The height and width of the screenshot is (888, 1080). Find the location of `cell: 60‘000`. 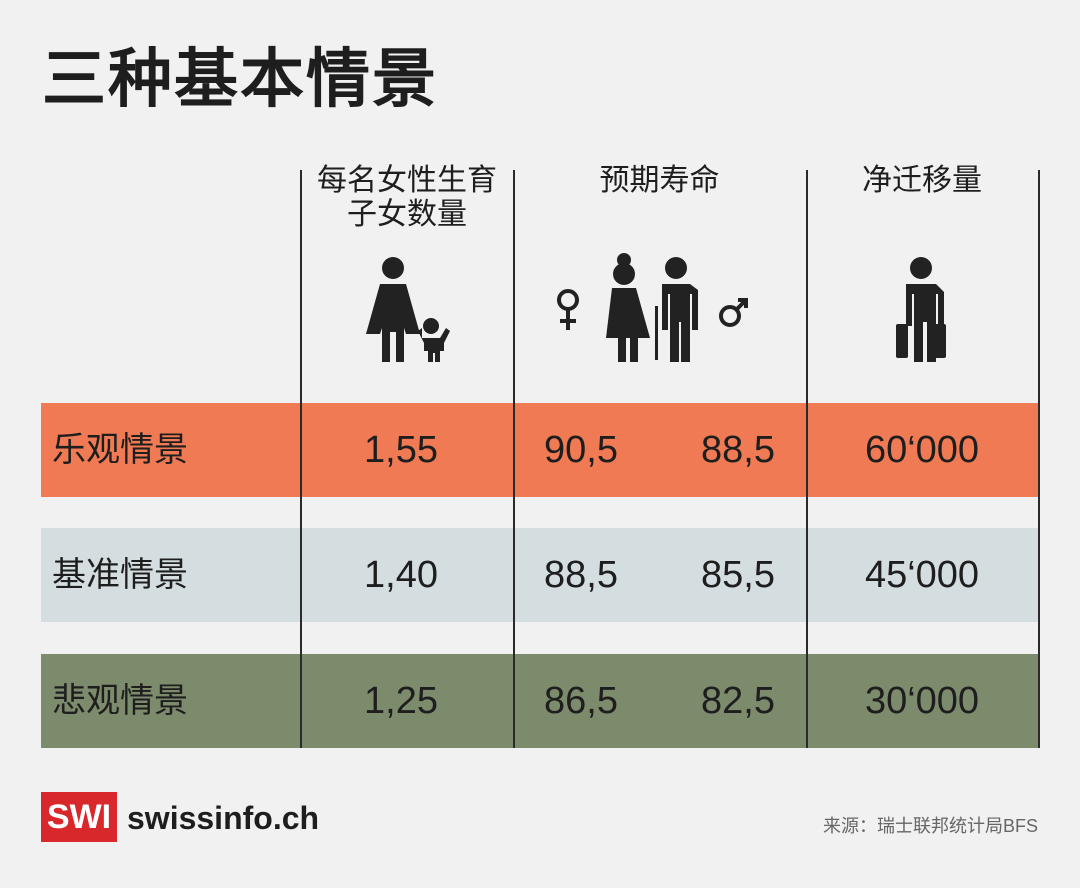

cell: 60‘000 is located at coordinates (922, 450).